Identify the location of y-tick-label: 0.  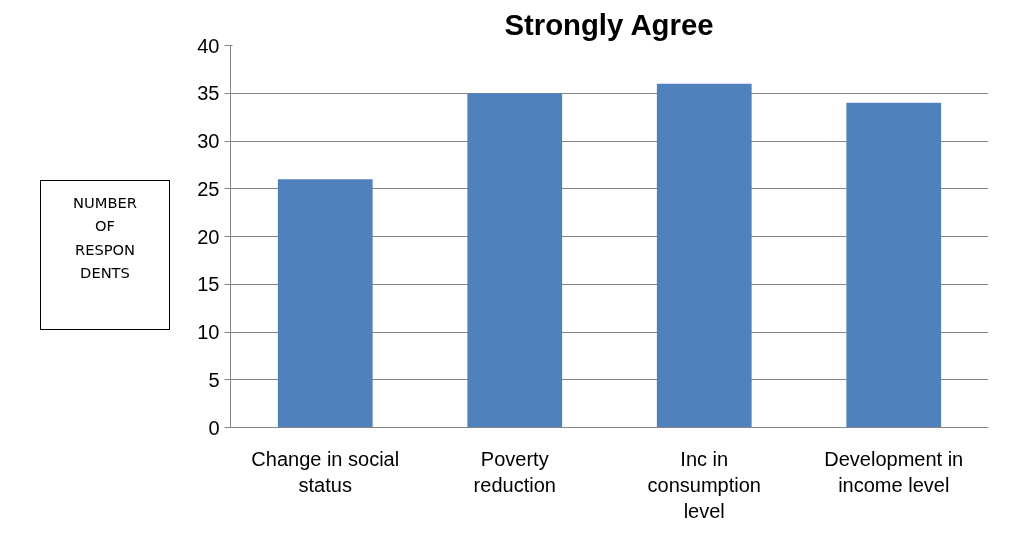
(214, 427).